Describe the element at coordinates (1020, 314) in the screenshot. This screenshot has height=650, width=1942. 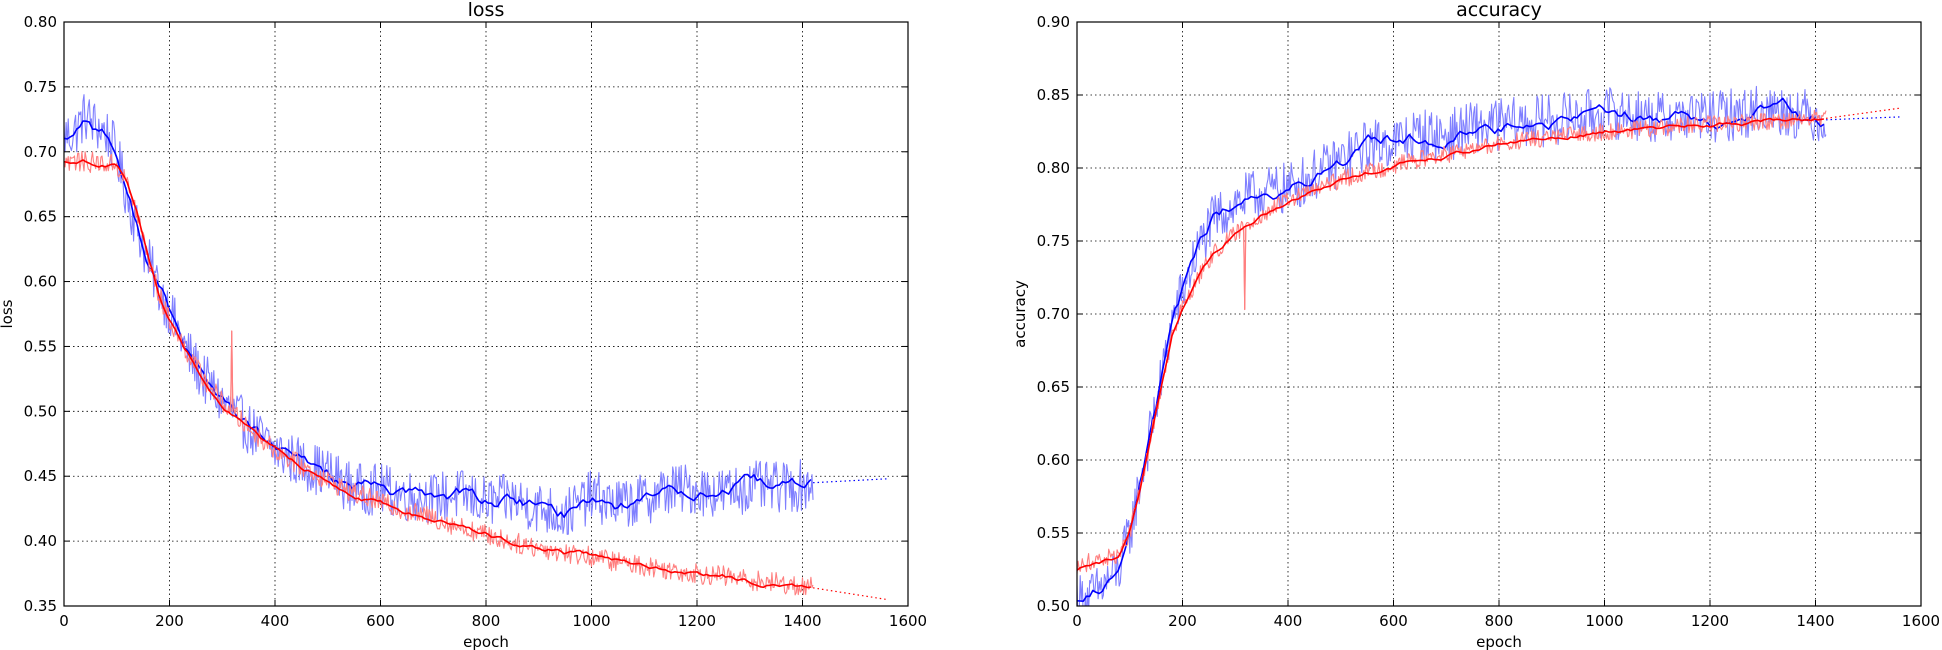
I see `y-axis-label: accuracy` at that location.